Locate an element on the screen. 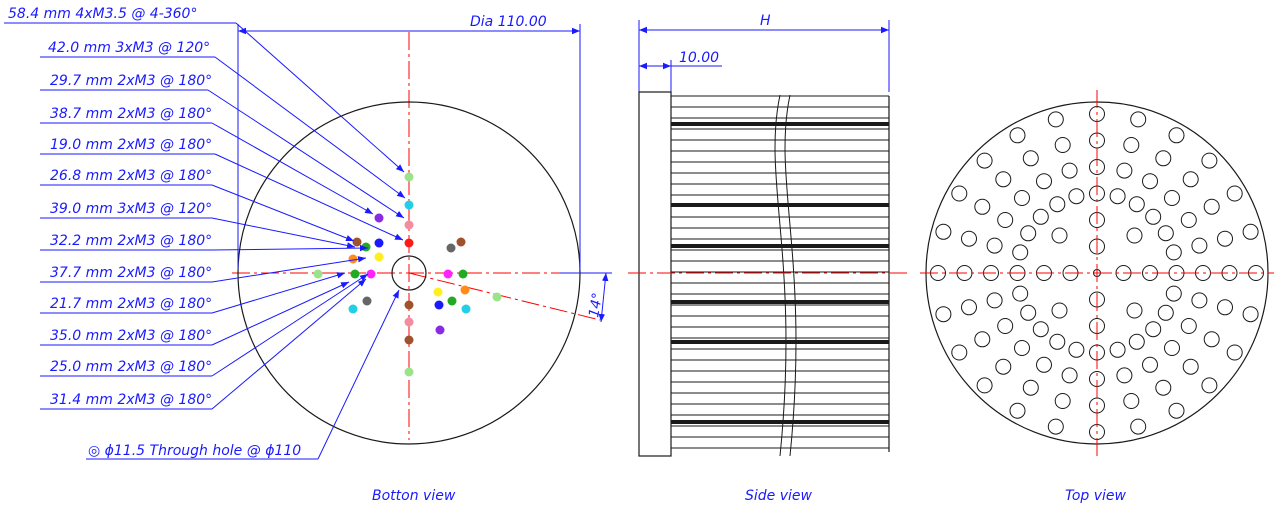  side-fins is located at coordinates (780, 273).